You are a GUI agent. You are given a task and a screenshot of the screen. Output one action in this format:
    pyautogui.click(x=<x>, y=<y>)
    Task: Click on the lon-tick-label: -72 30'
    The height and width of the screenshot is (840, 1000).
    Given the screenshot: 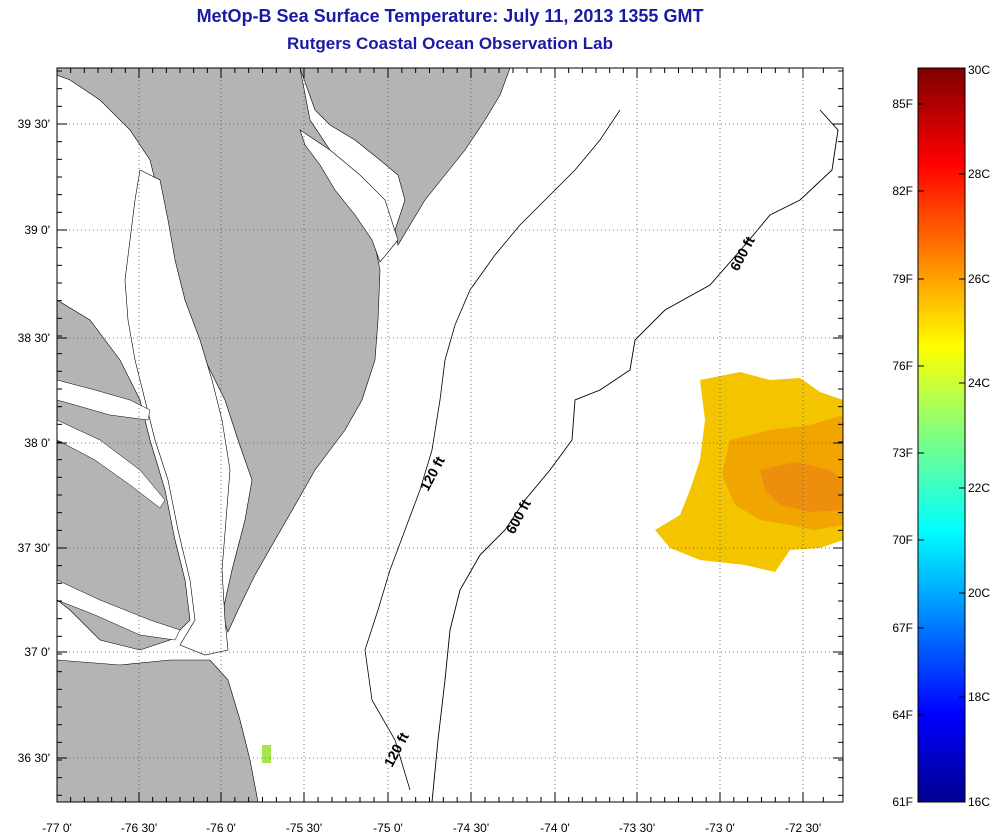 What is the action you would take?
    pyautogui.click(x=803, y=828)
    